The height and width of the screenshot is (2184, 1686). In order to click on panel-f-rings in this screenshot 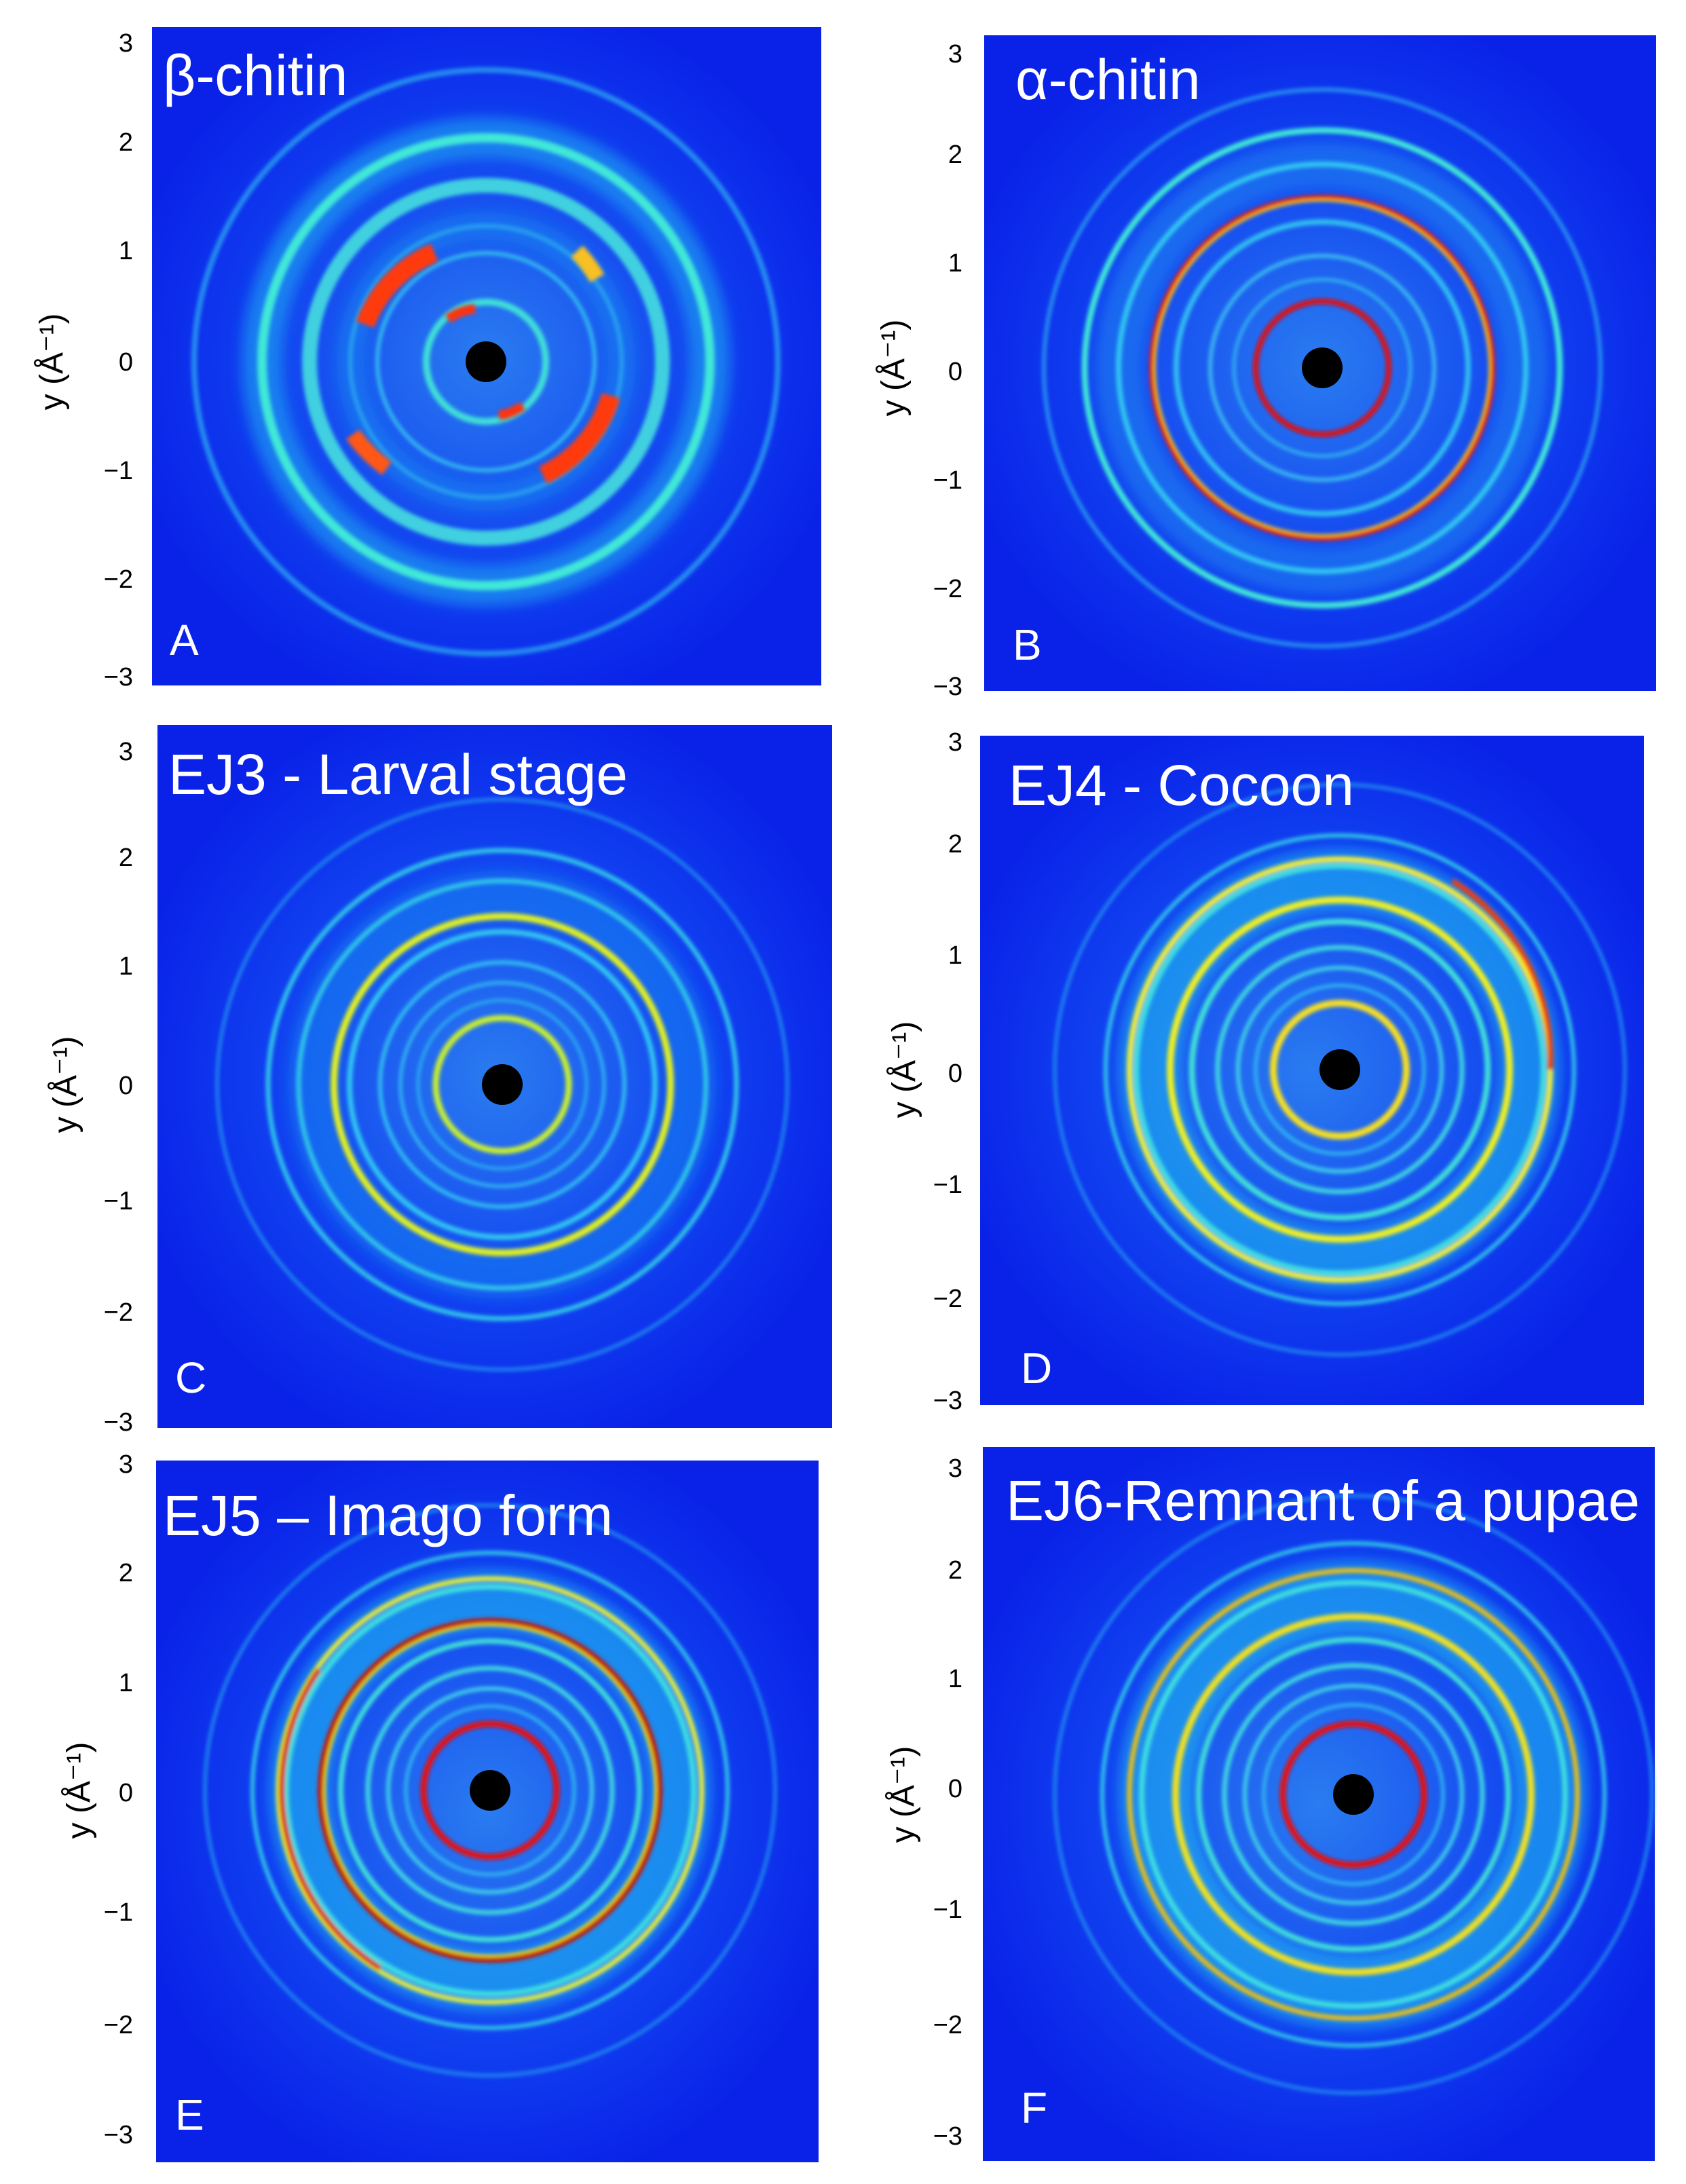, I will do `click(1353, 1794)`.